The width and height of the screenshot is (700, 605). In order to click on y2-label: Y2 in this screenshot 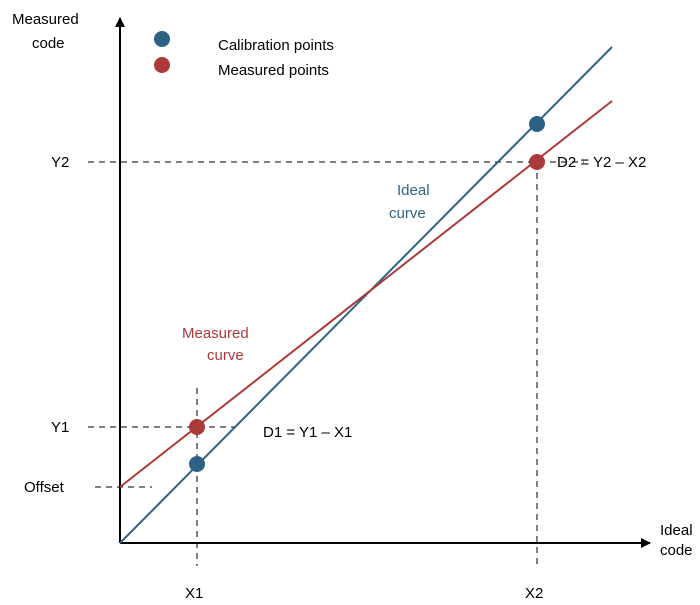, I will do `click(60, 162)`.